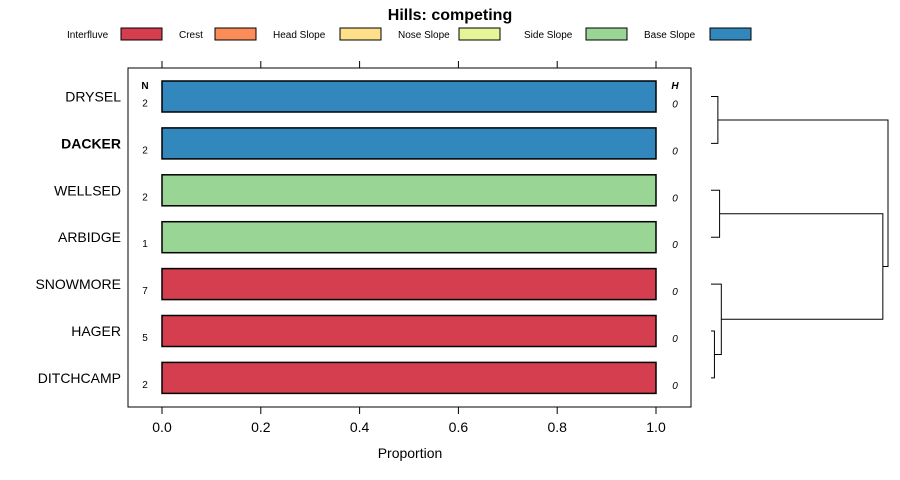 The width and height of the screenshot is (900, 480). What do you see at coordinates (606, 34) in the screenshot?
I see `legend-swatch-side-slope` at bounding box center [606, 34].